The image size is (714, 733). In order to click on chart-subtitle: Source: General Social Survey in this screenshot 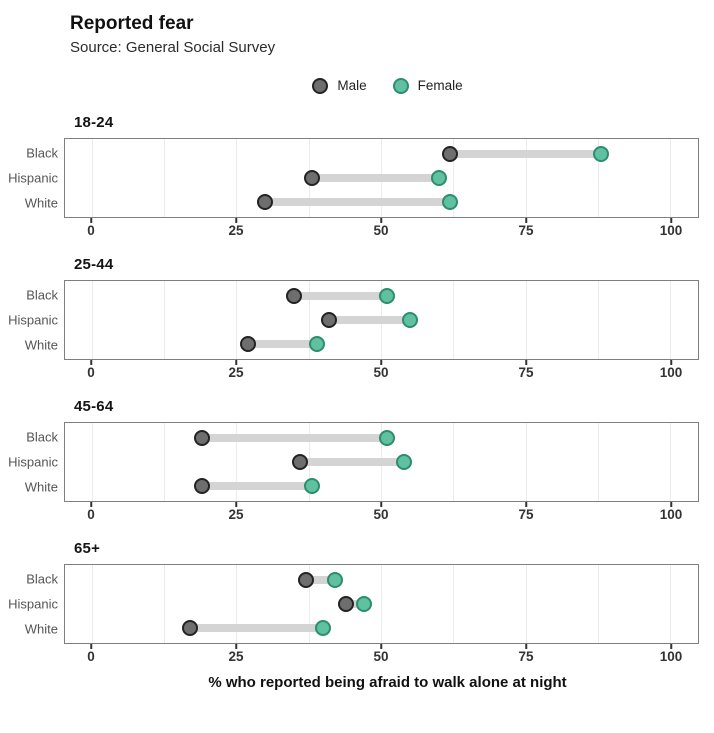, I will do `click(173, 47)`.